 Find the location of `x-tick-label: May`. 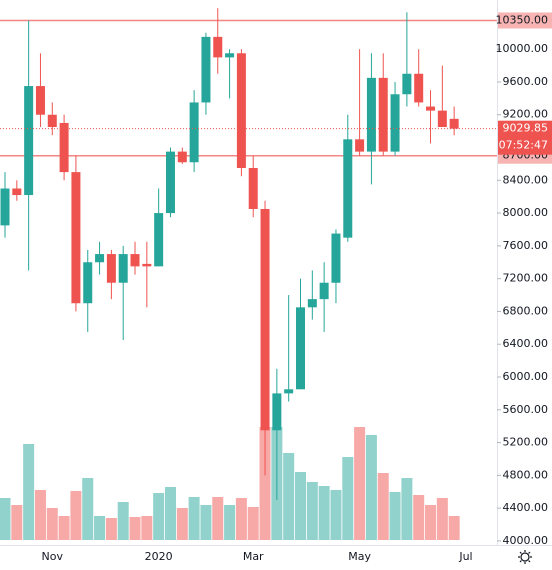

x-tick-label: May is located at coordinates (359, 556).